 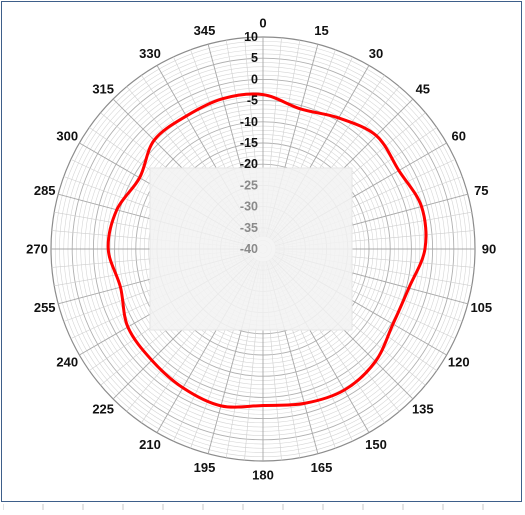 I want to click on angular-tick-label: 135, so click(x=423, y=408).